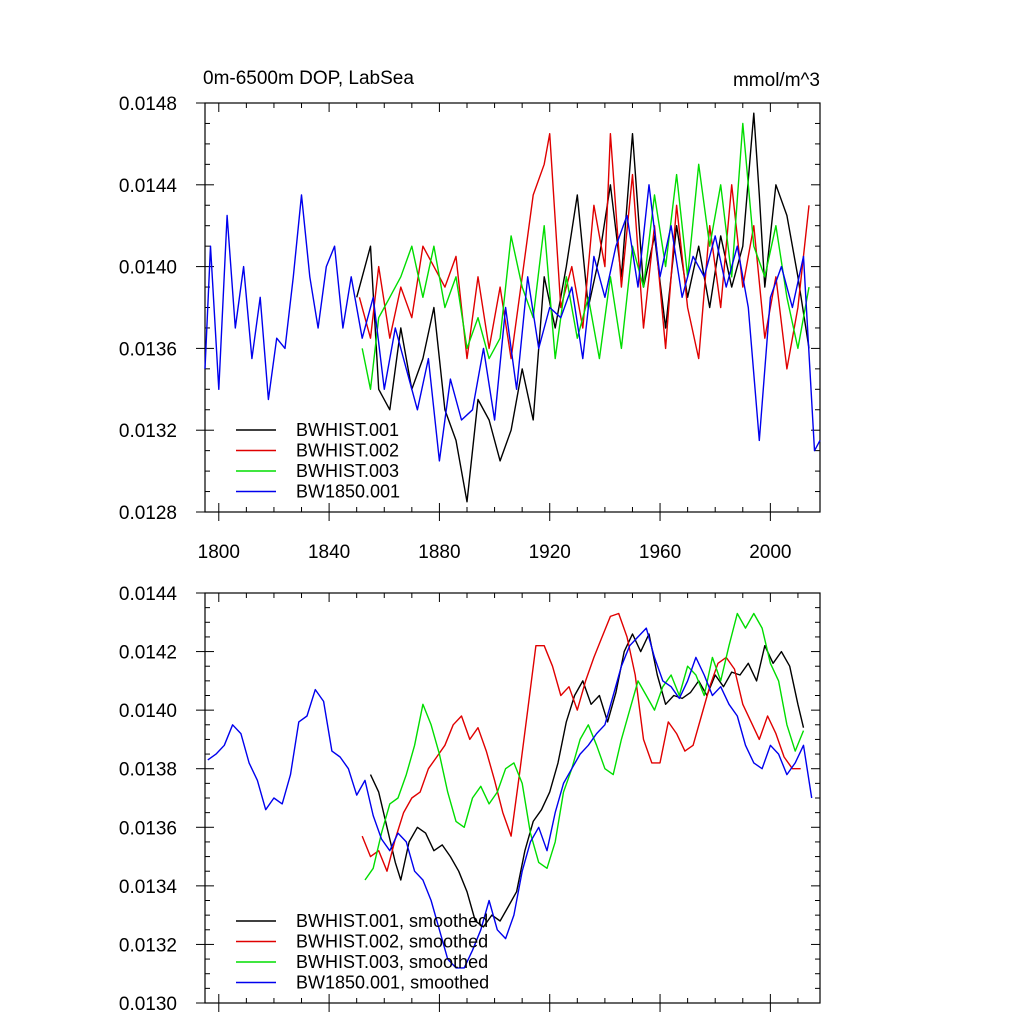 The width and height of the screenshot is (1024, 1024). What do you see at coordinates (770, 552) in the screenshot?
I see `top-x-tick-label: 2000` at bounding box center [770, 552].